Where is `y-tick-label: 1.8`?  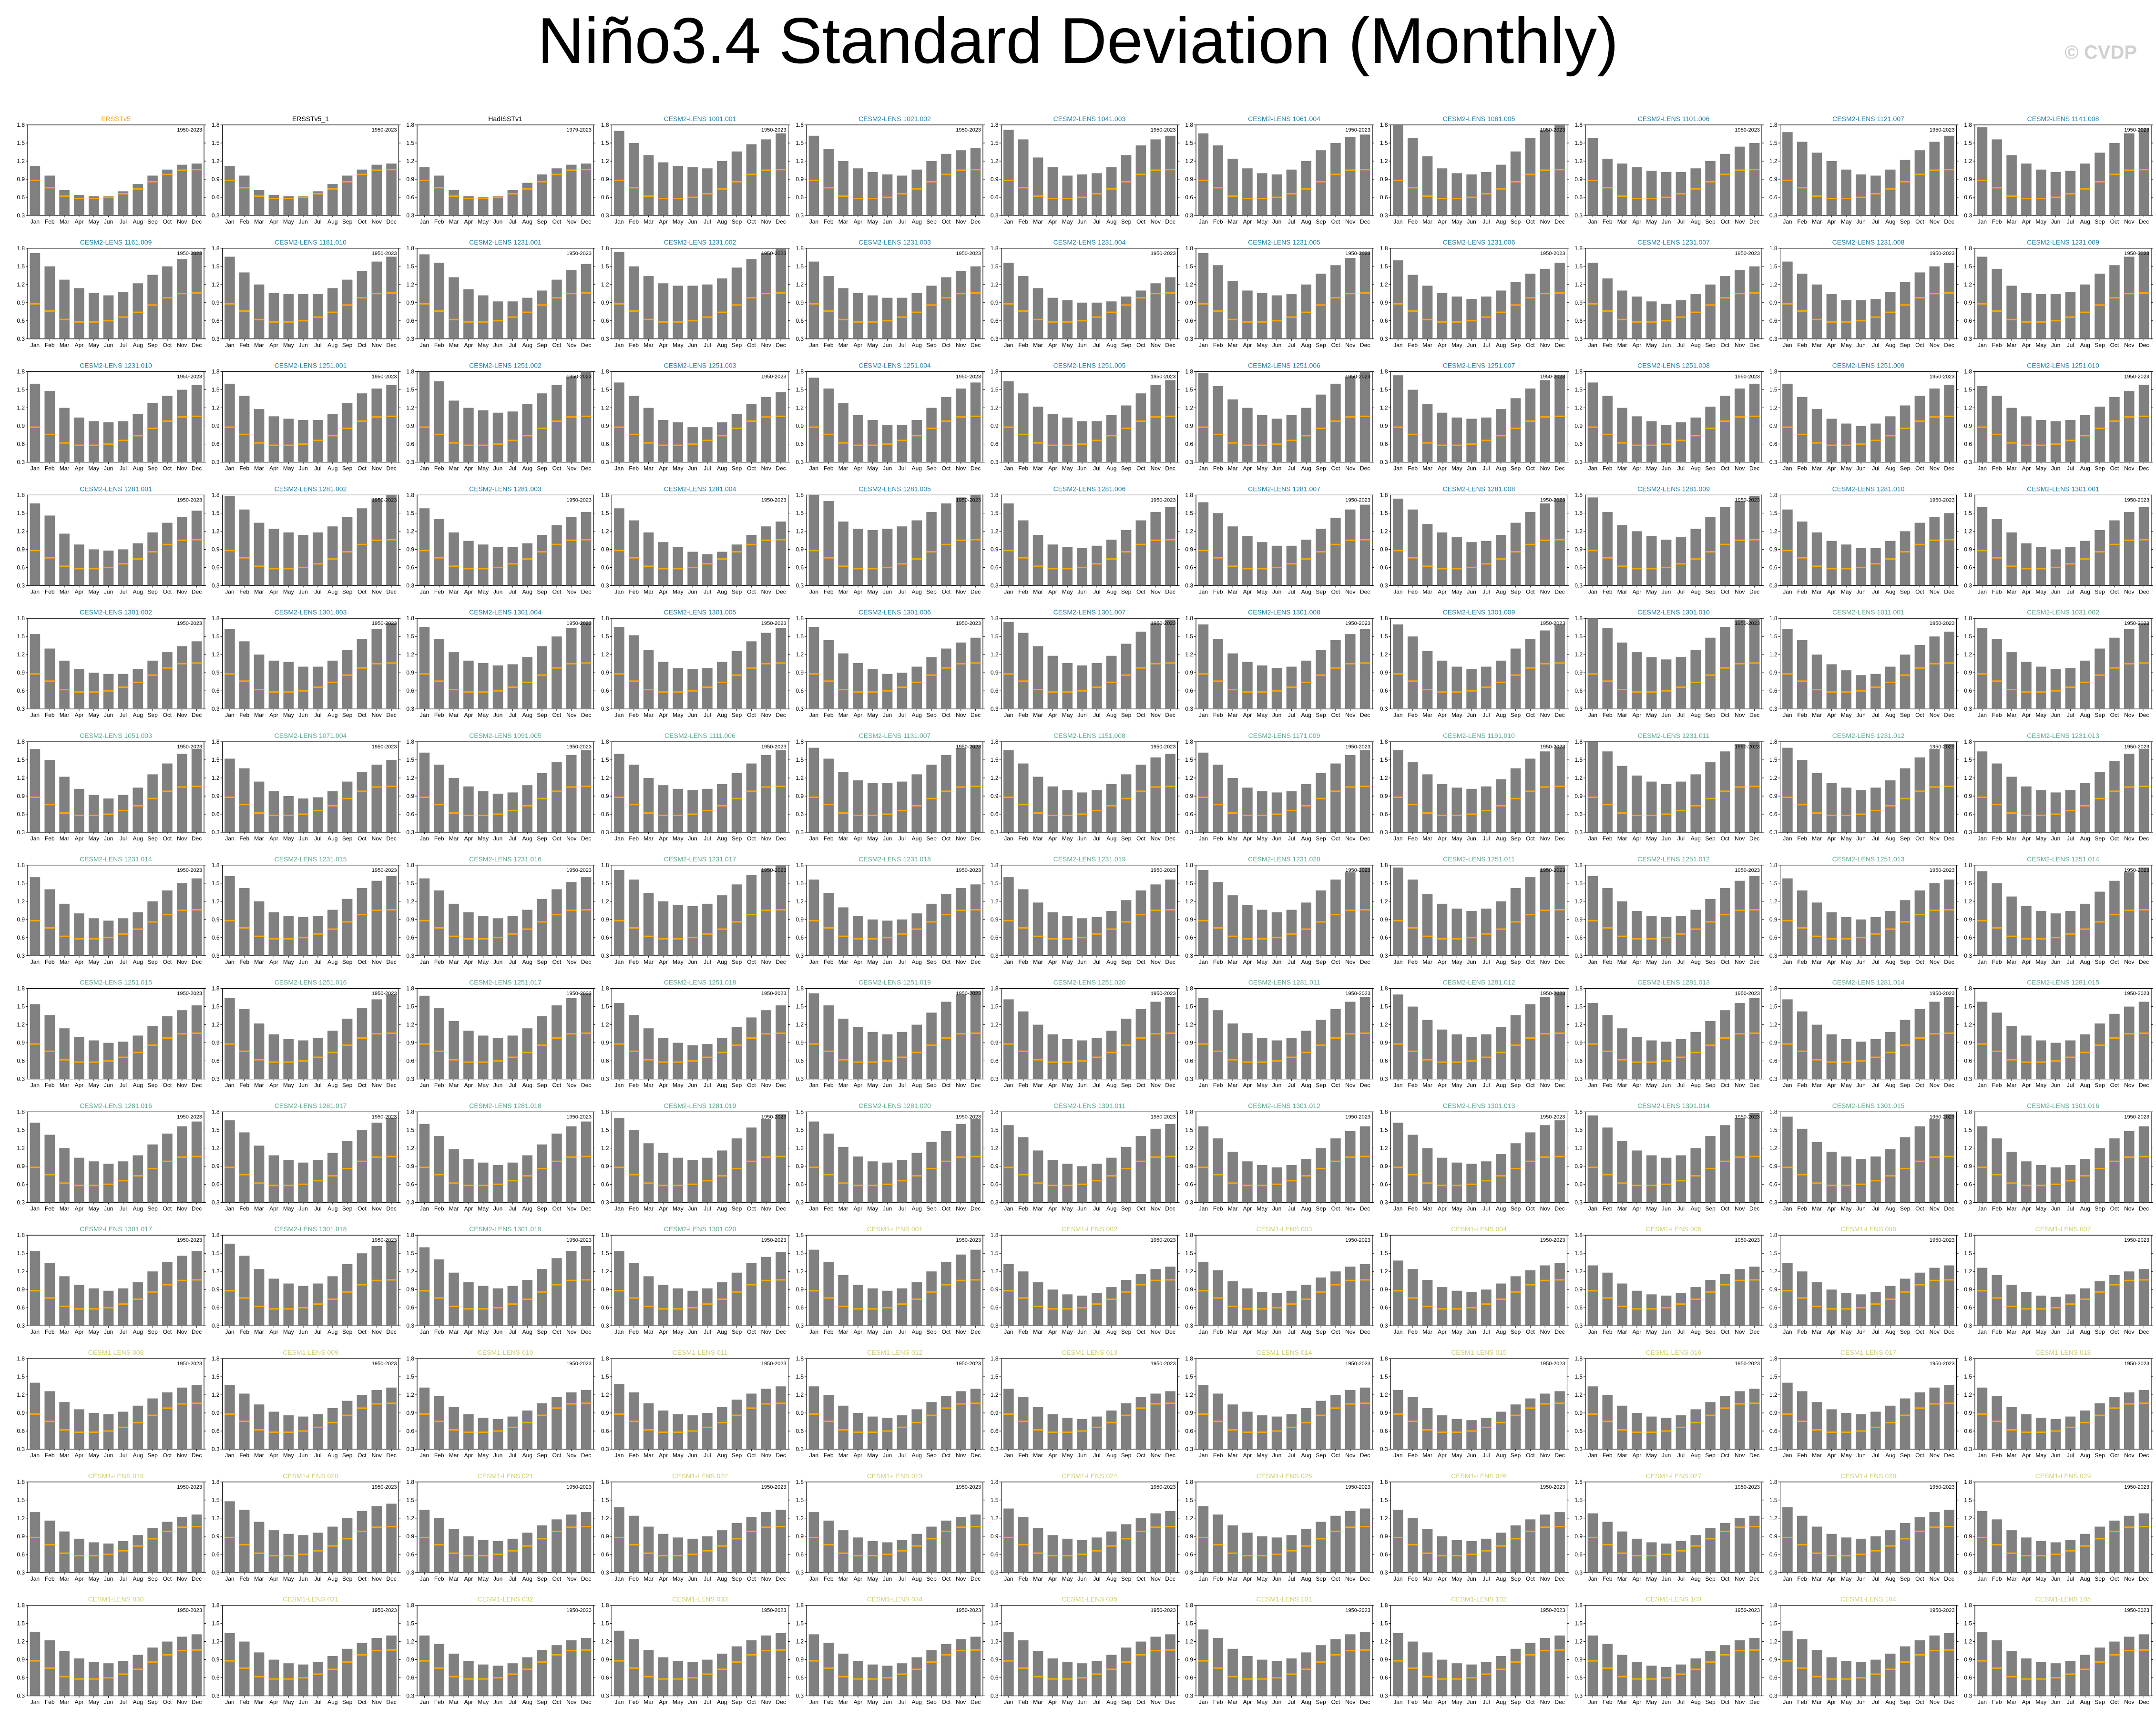 y-tick-label: 1.8 is located at coordinates (1578, 125).